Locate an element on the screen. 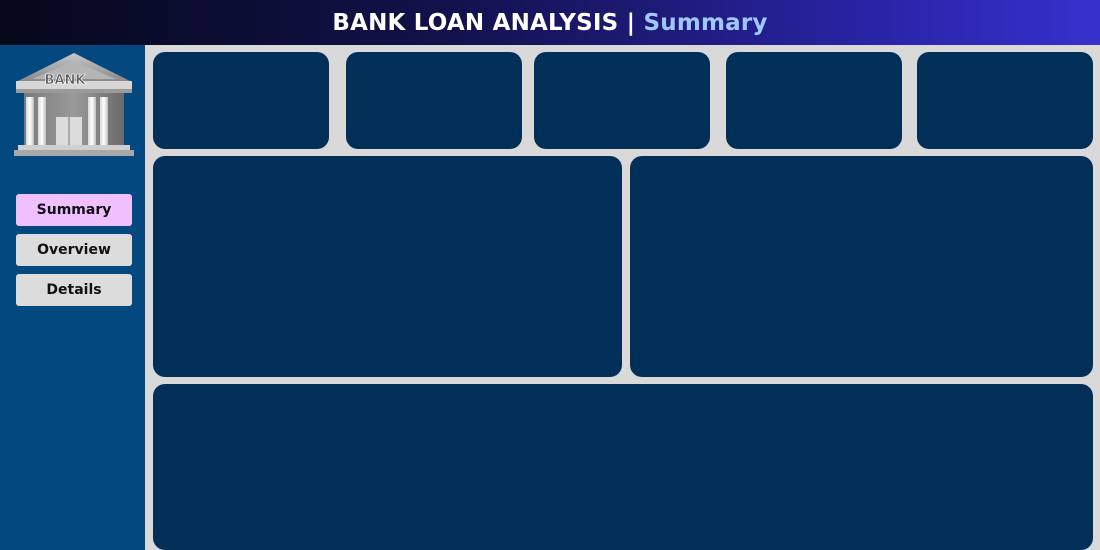 Image resolution: width=1100 pixels, height=550 pixels. bank-sign-text: BANK is located at coordinates (66, 80).